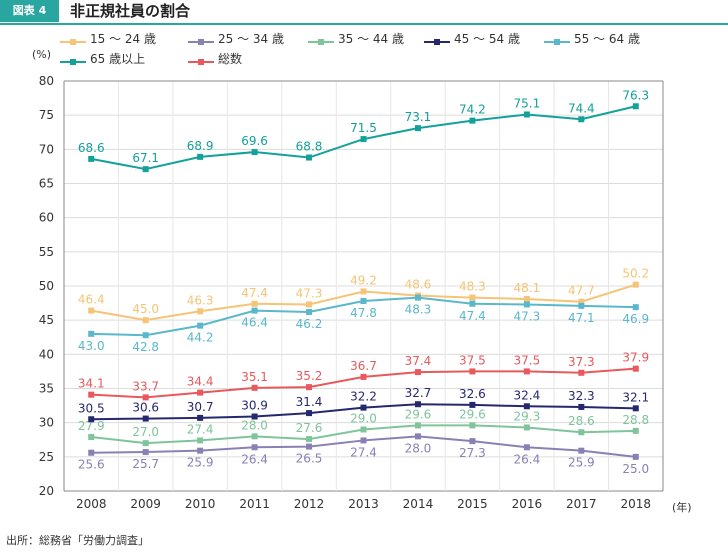 The image size is (728, 553). I want to click on data-label: 47.1, so click(581, 318).